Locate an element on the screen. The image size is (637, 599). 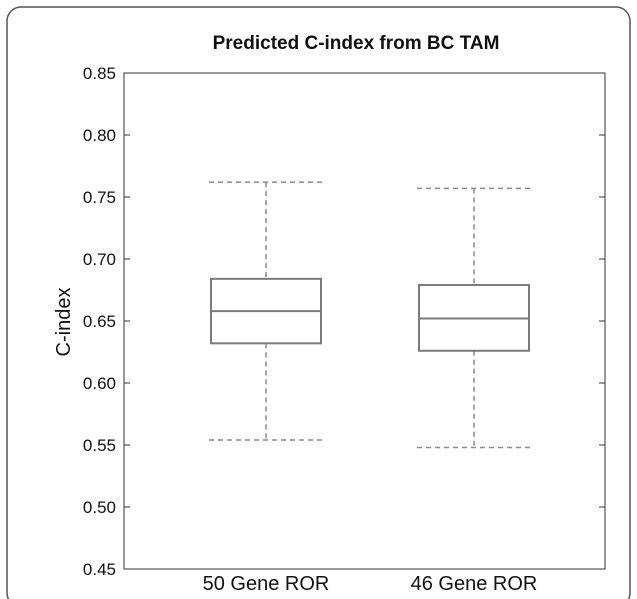
x-axis-categories: 50 Gene ROR 46 Gene ROR is located at coordinates (370, 584).